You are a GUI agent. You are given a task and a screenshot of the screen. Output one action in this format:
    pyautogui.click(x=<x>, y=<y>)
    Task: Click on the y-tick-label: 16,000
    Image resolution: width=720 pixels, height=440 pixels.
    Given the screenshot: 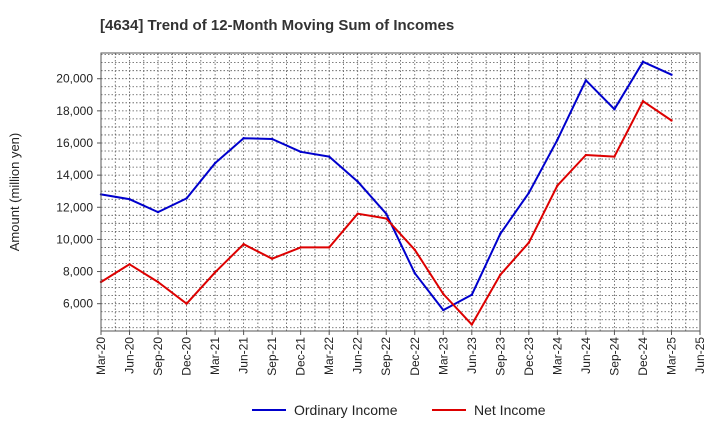 What is the action you would take?
    pyautogui.click(x=74, y=143)
    